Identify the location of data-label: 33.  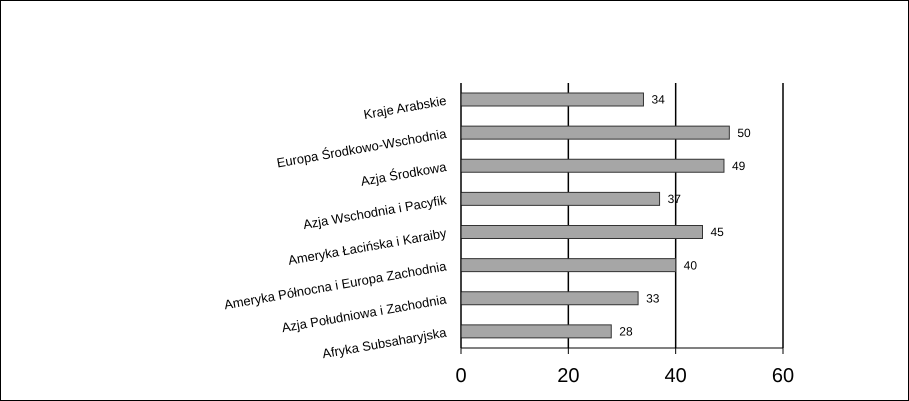
(653, 298).